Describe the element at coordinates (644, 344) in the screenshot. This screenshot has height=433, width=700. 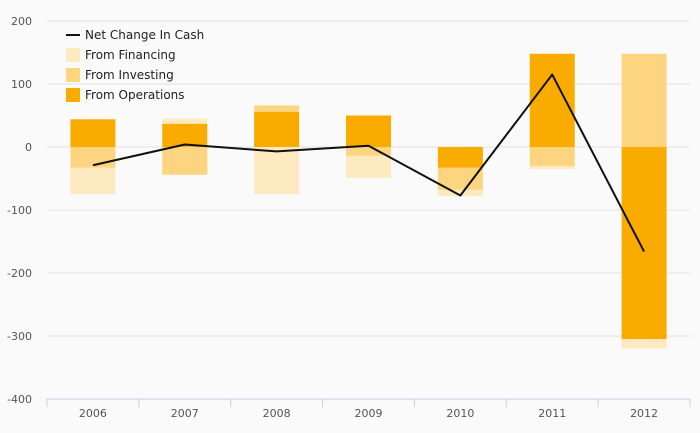
I see `bar-from-financing-2012` at that location.